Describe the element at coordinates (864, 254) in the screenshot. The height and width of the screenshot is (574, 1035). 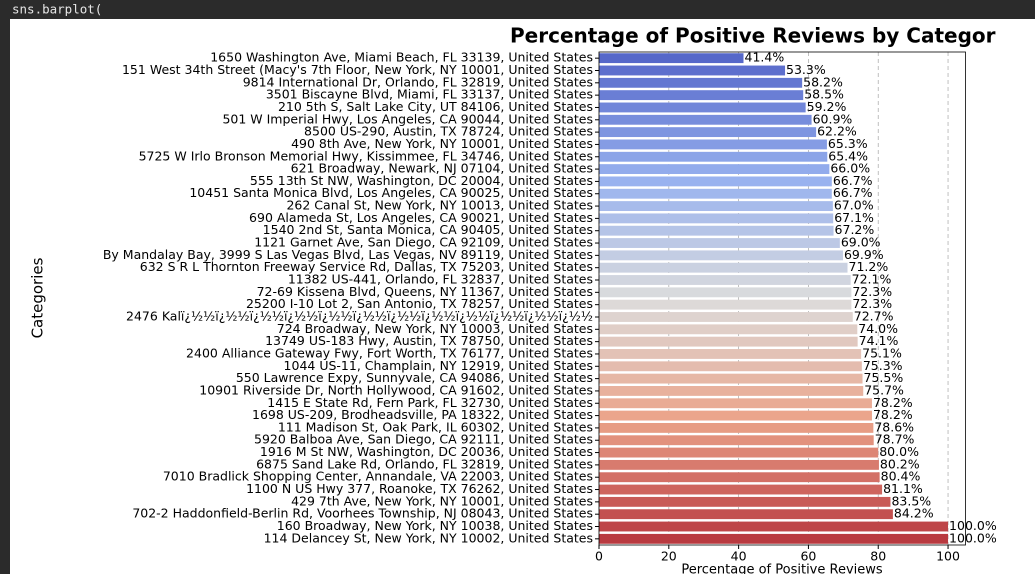
I see `value-label: 69.9%` at that location.